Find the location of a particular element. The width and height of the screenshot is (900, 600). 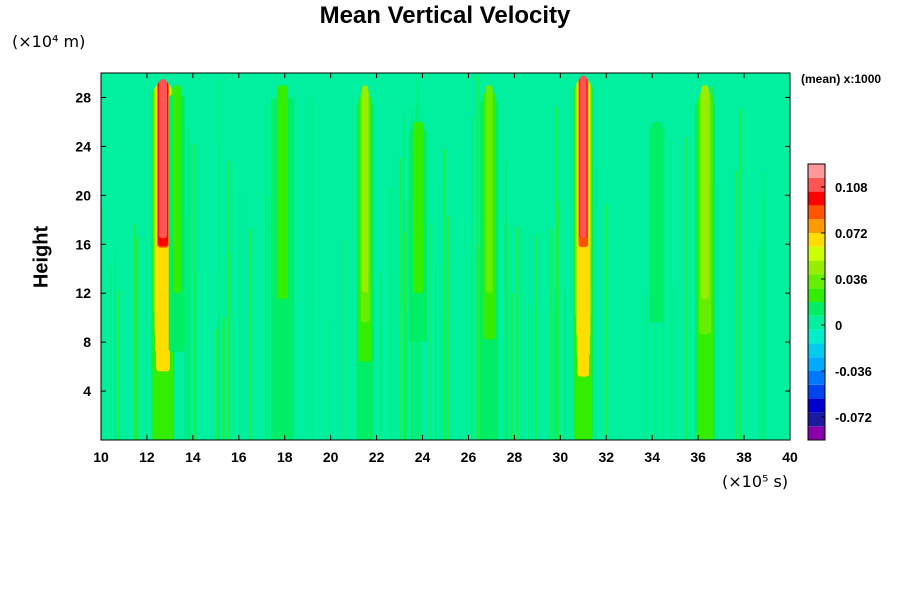

x-tick-label: 32 is located at coordinates (606, 457).